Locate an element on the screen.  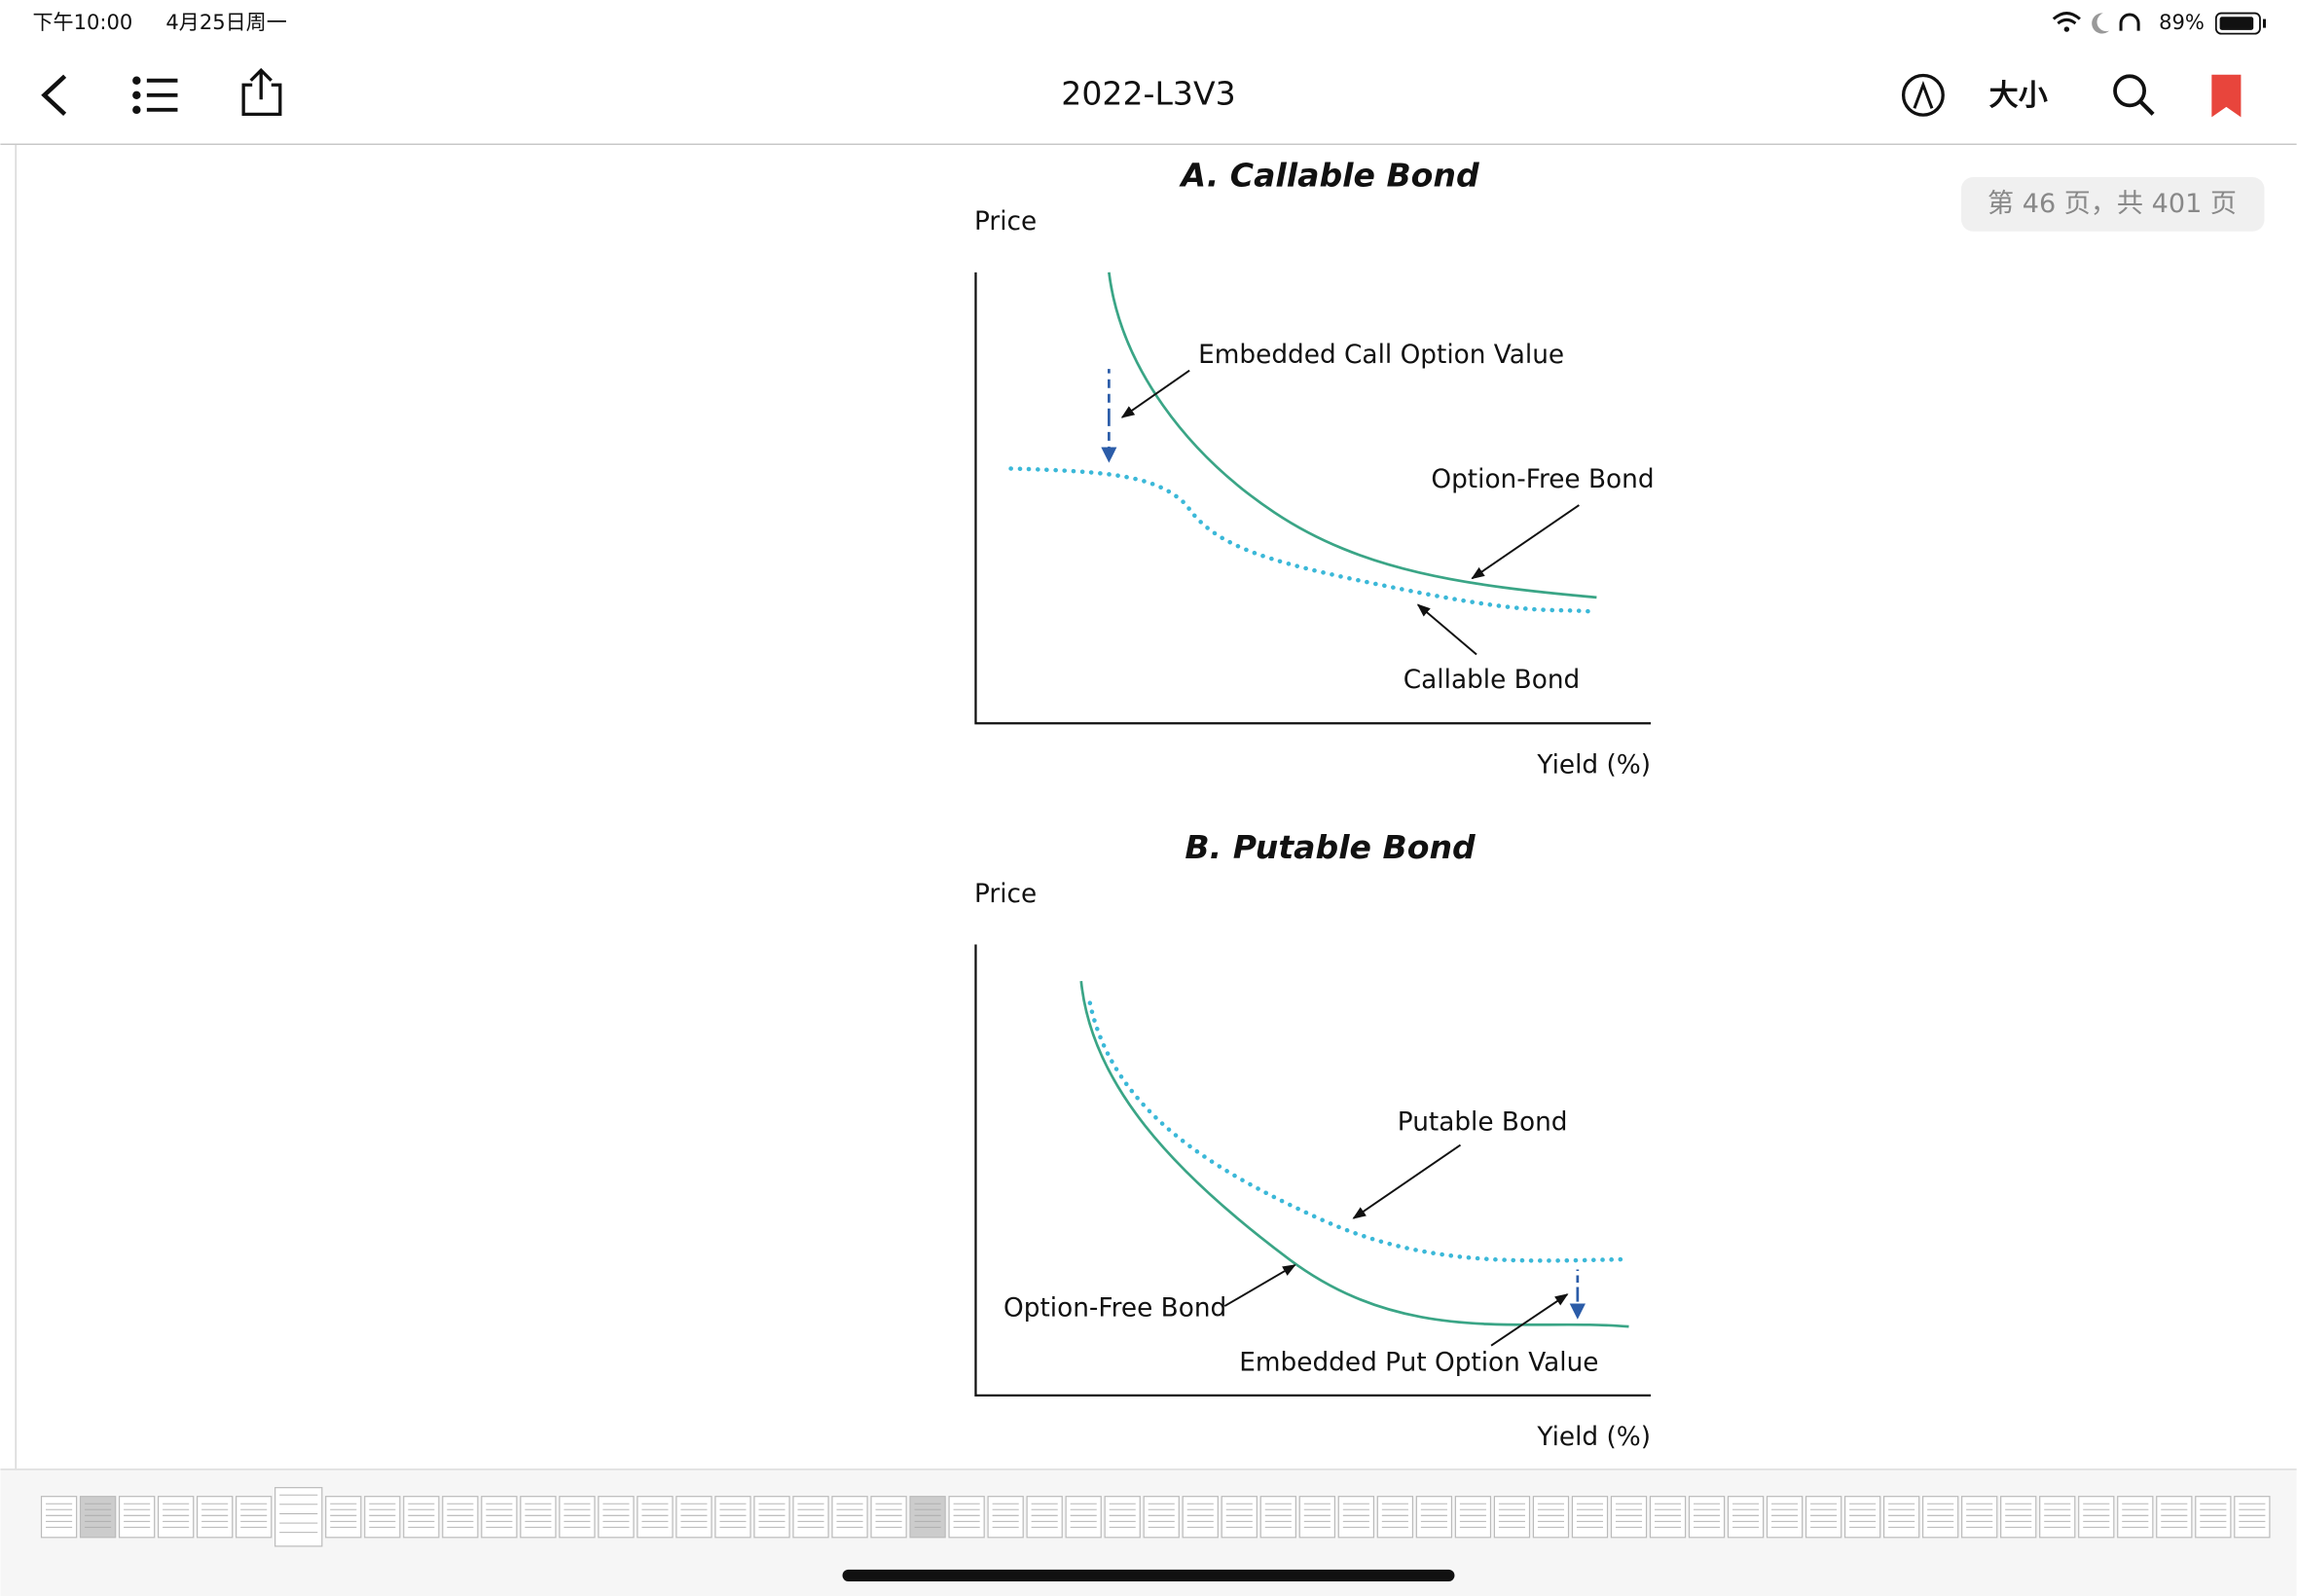
annotation: Embedded Put Option Value is located at coordinates (1418, 1362).